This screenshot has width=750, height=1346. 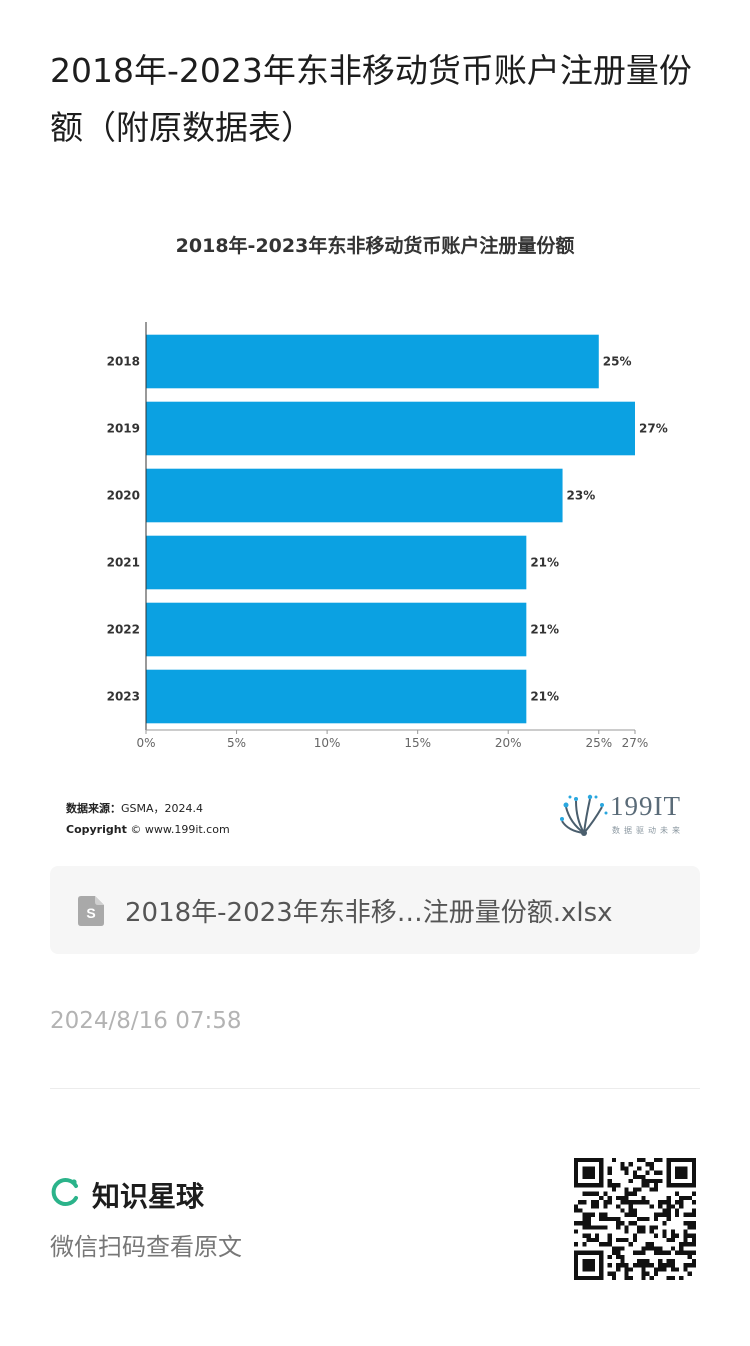 I want to click on bar-2023, so click(x=336, y=696).